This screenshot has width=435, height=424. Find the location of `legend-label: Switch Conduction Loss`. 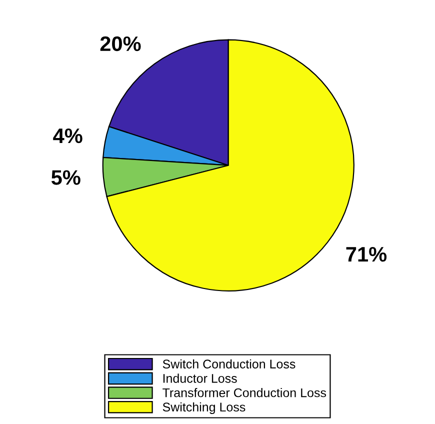

legend-label: Switch Conduction Loss is located at coordinates (229, 363).